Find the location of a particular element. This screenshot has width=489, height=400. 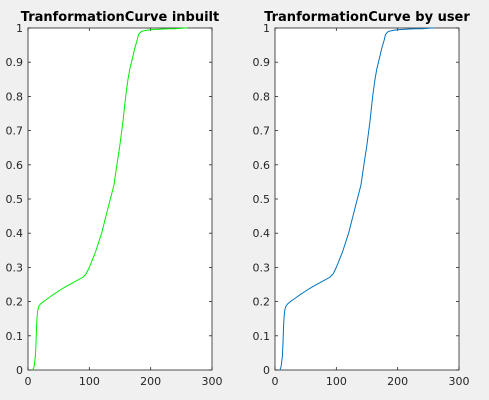

chart-title: TranformationCurve by user is located at coordinates (367, 17).